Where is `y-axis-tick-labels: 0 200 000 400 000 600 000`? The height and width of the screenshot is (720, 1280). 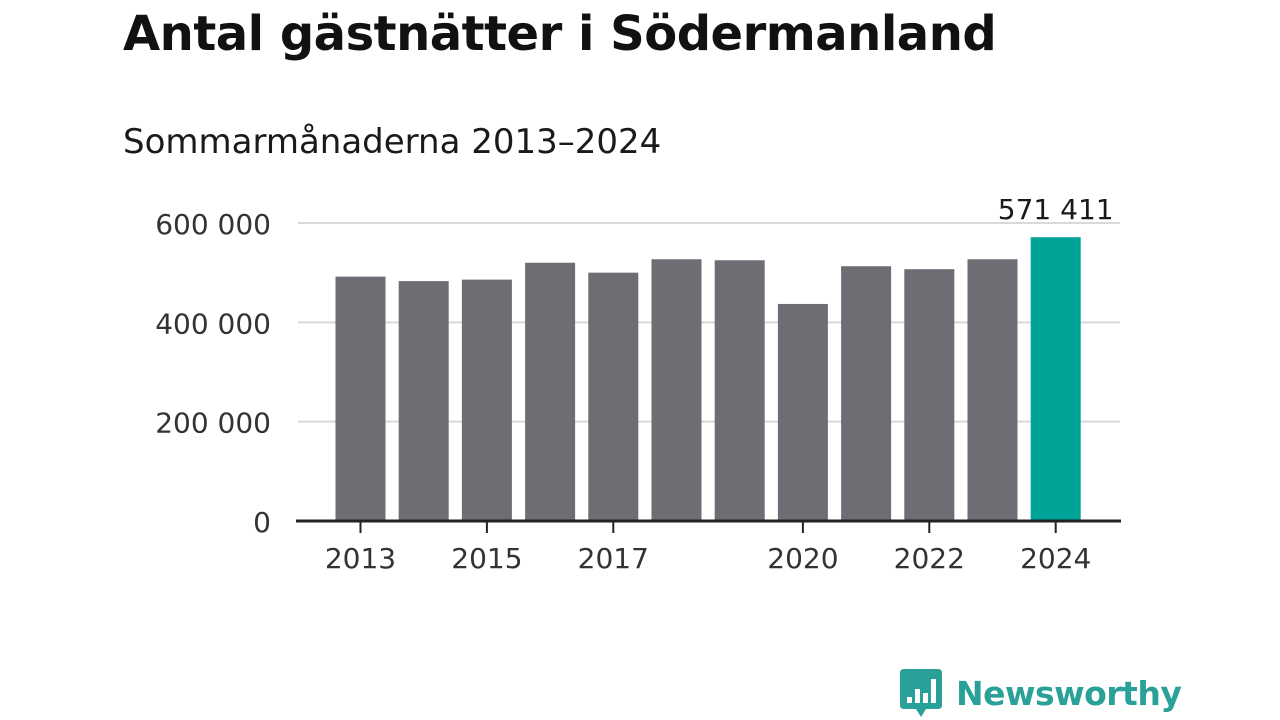 y-axis-tick-labels: 0 200 000 400 000 600 000 is located at coordinates (213, 373).